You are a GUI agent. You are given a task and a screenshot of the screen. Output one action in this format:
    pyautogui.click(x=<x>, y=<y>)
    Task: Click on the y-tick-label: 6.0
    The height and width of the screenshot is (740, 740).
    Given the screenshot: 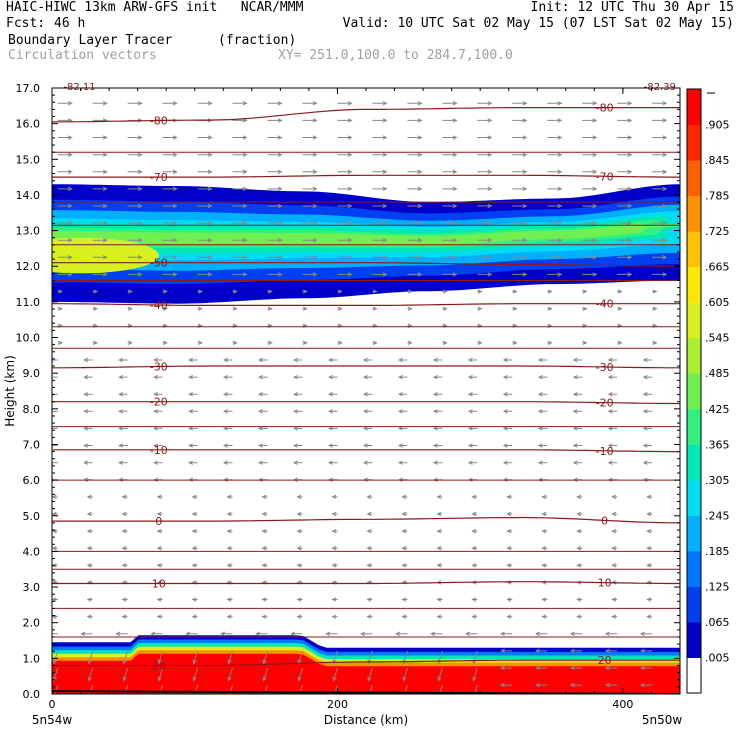 What is the action you would take?
    pyautogui.click(x=32, y=480)
    